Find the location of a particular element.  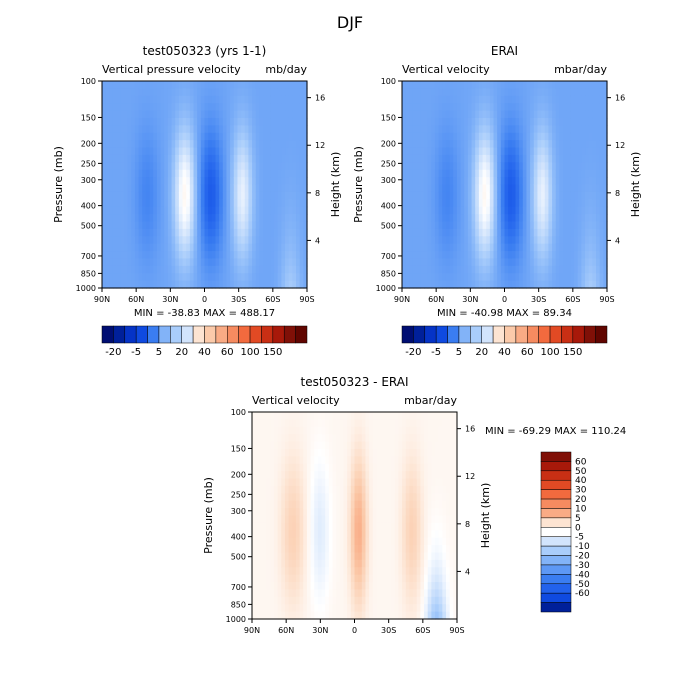

colorbar-swatch is located at coordinates (556, 466).